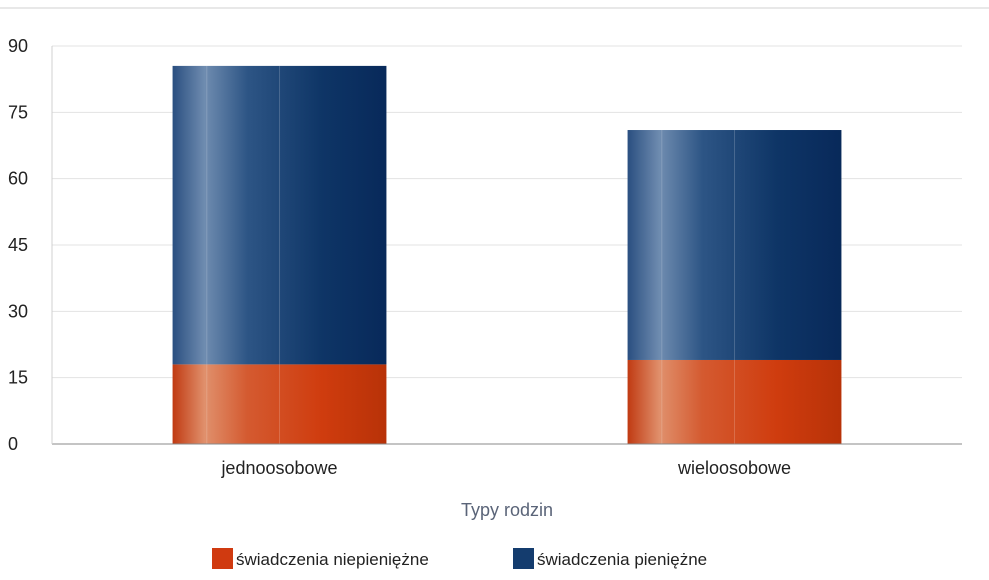 Image resolution: width=989 pixels, height=580 pixels. What do you see at coordinates (332, 559) in the screenshot?
I see `legend-label: świadczenia niepieniężne` at bounding box center [332, 559].